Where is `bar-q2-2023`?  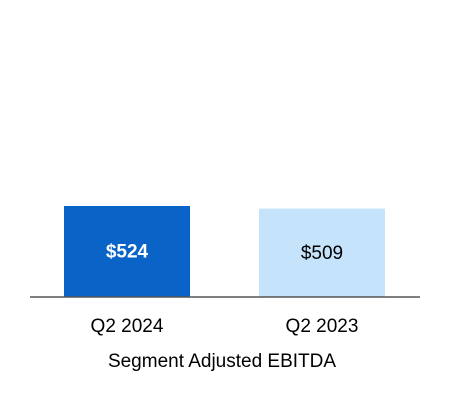
bar-q2-2023 is located at coordinates (322, 252).